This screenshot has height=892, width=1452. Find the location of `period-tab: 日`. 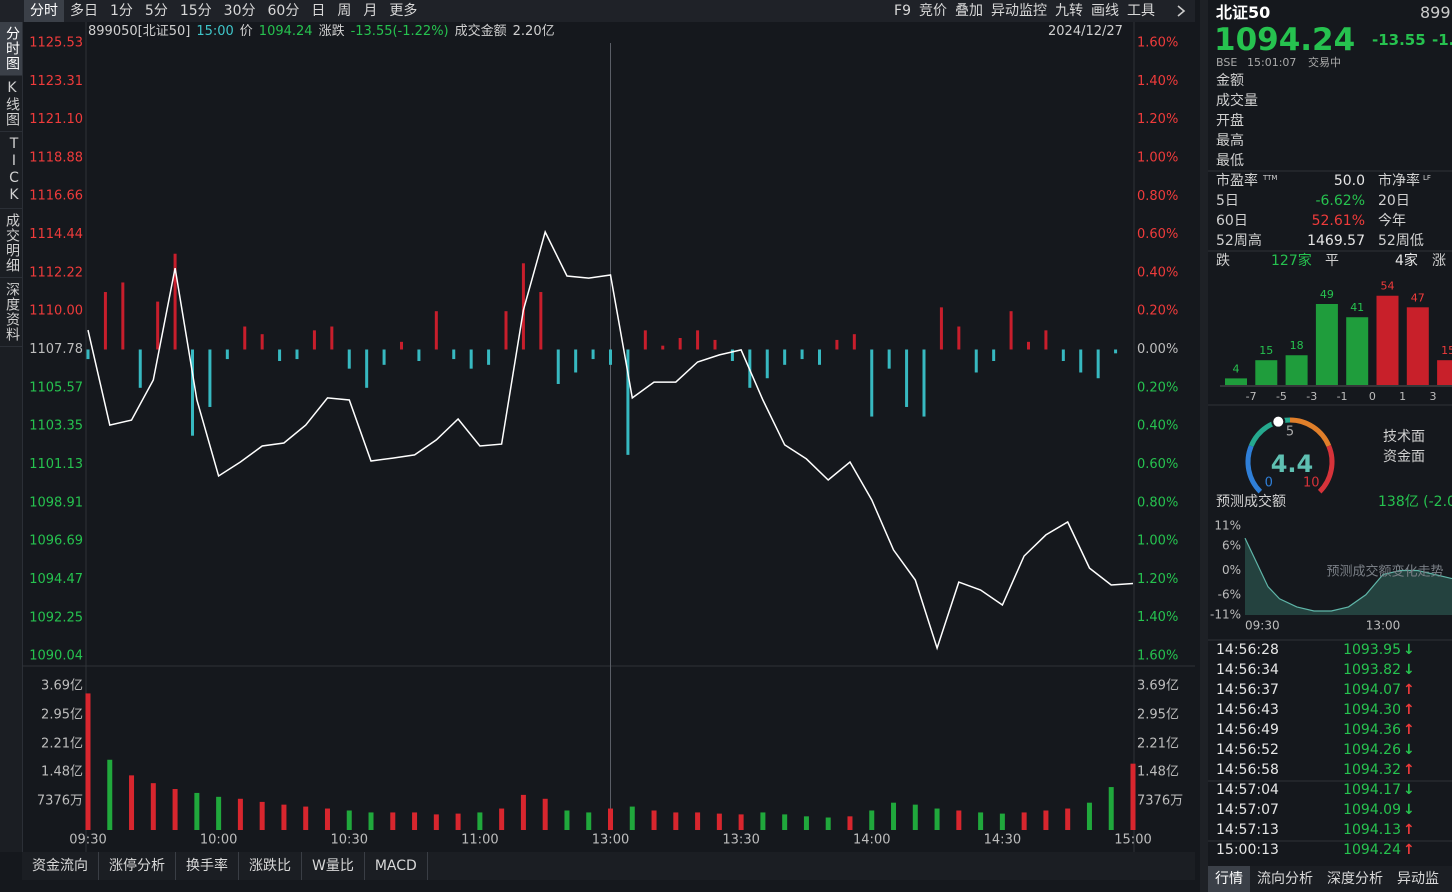

period-tab: 日 is located at coordinates (318, 11).